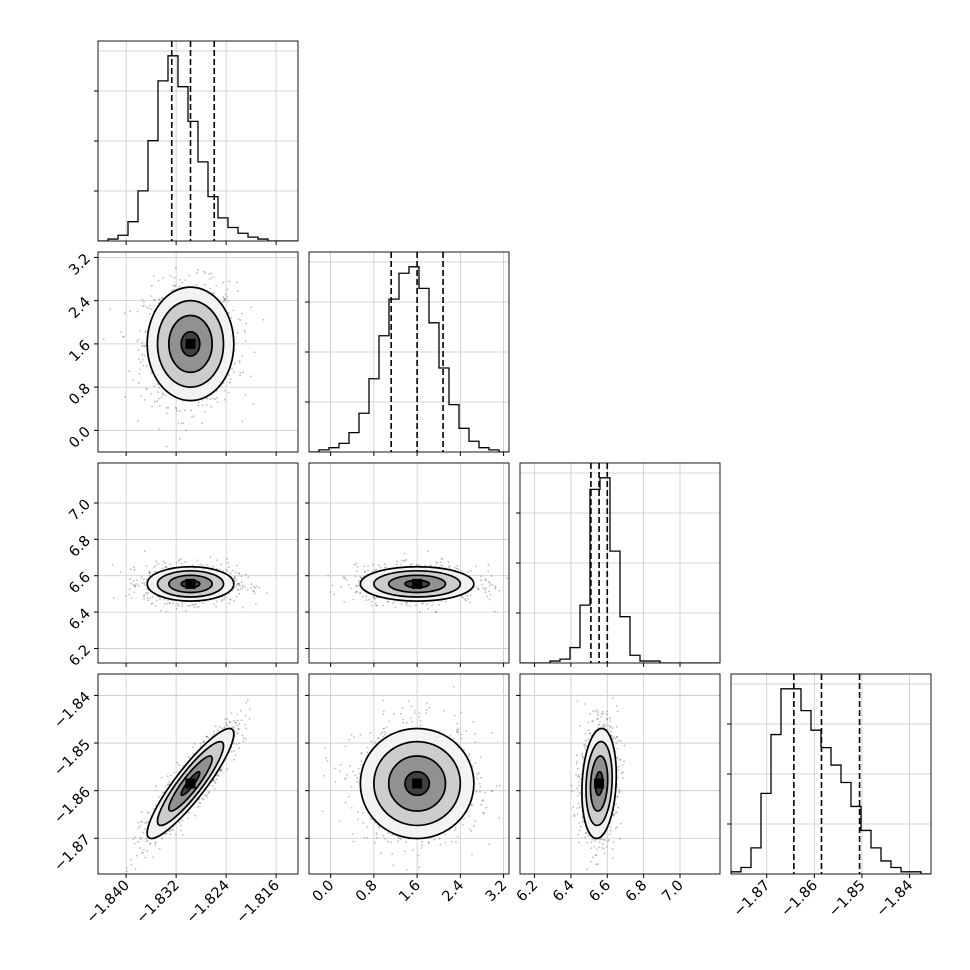 This screenshot has width=970, height=970. Describe the element at coordinates (208, 902) in the screenshot. I see `x-tick-label-0-2: −1.824` at that location.